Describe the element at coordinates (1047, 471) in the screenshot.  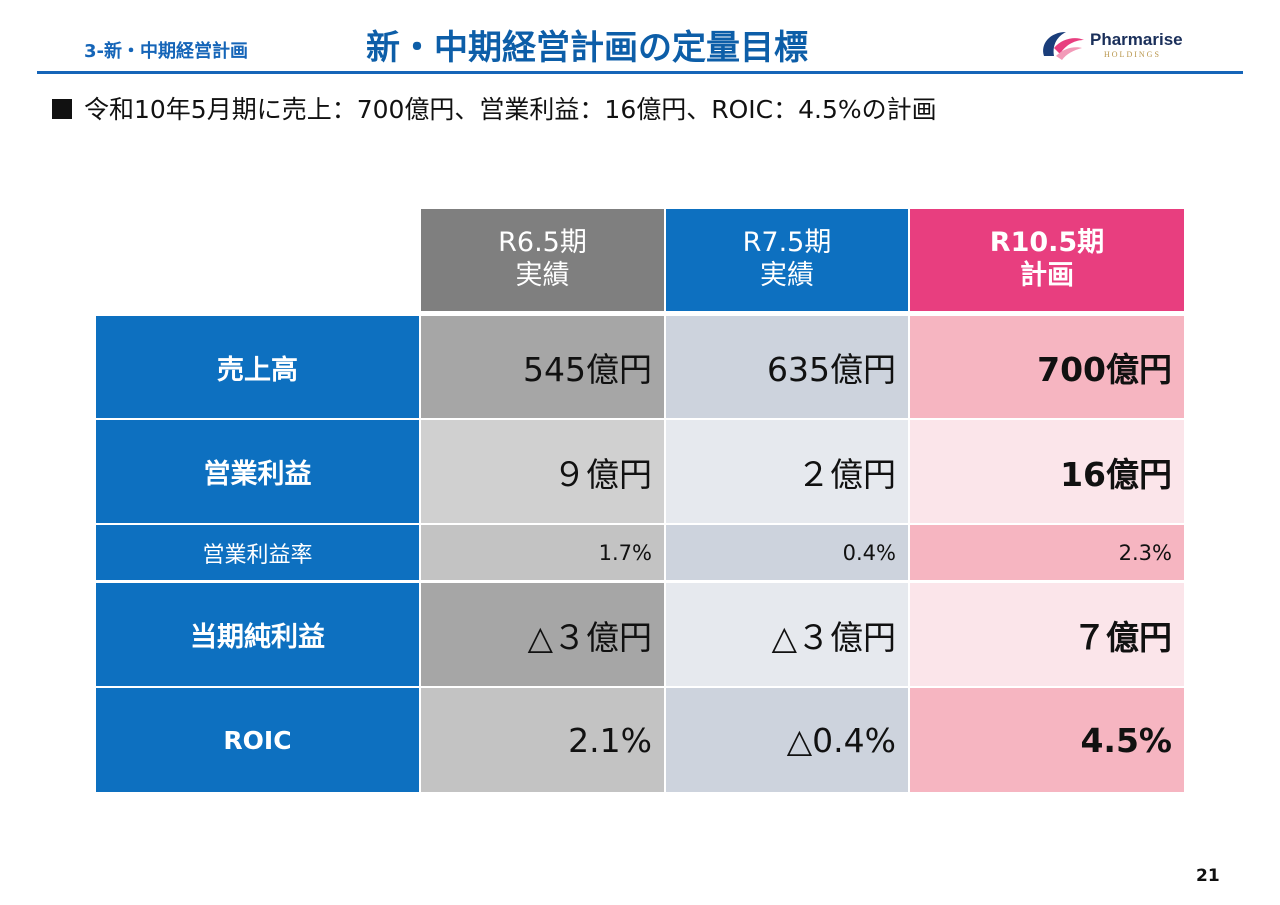
I see `table-cell: 16億円` at that location.